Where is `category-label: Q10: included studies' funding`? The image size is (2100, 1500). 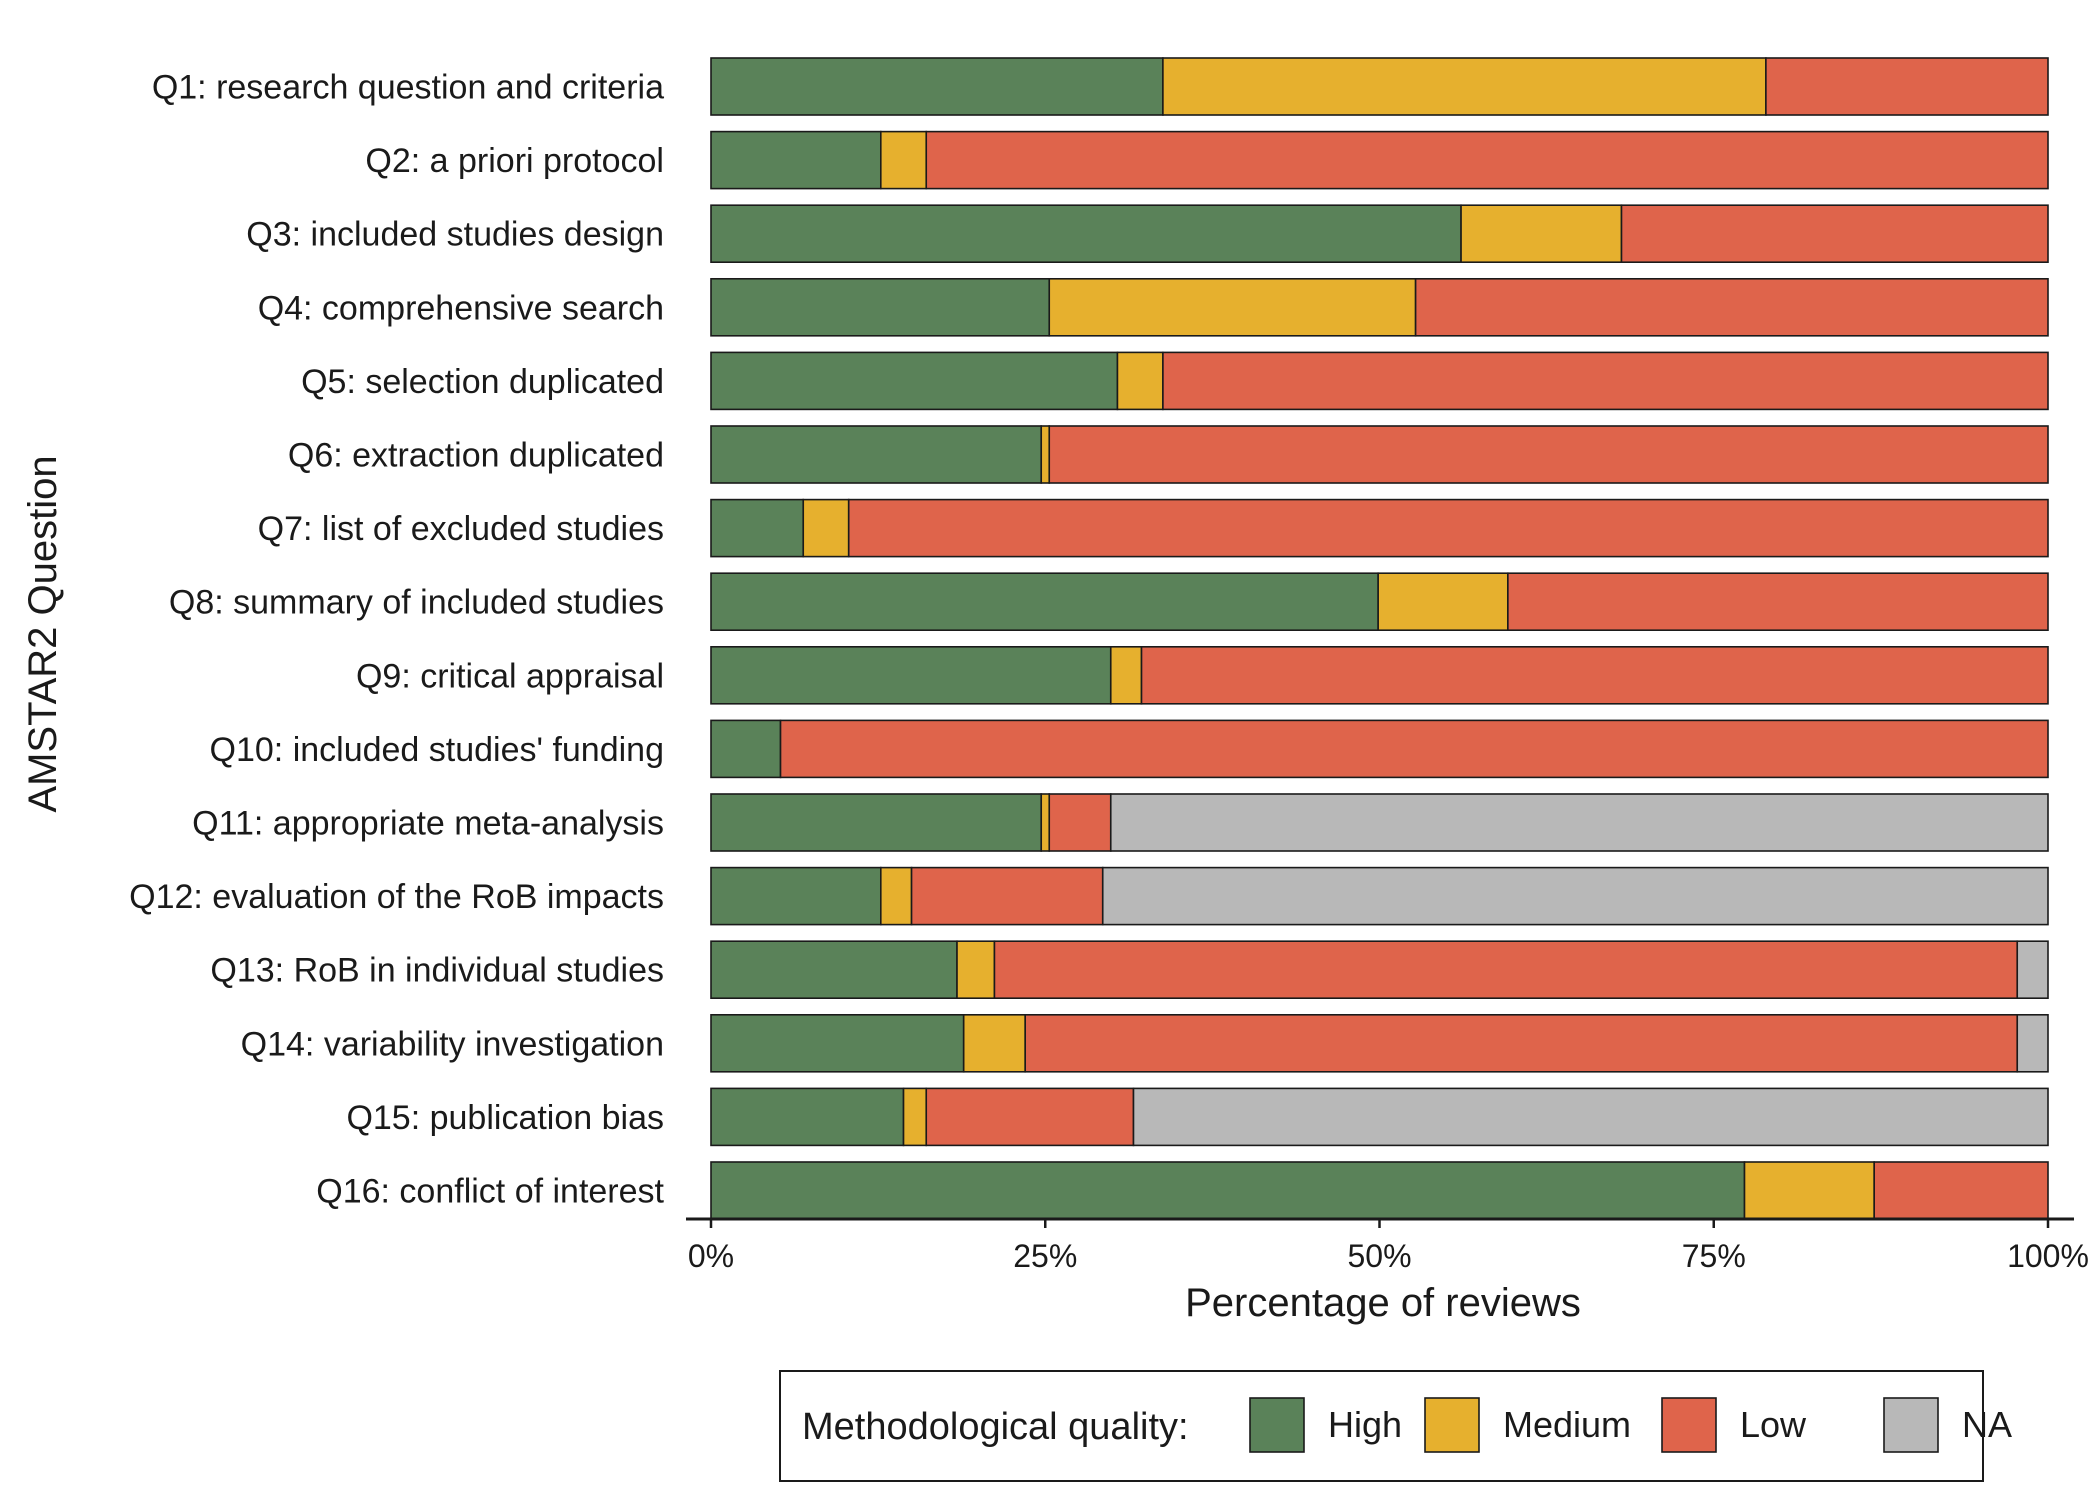 category-label: Q10: included studies' funding is located at coordinates (437, 750).